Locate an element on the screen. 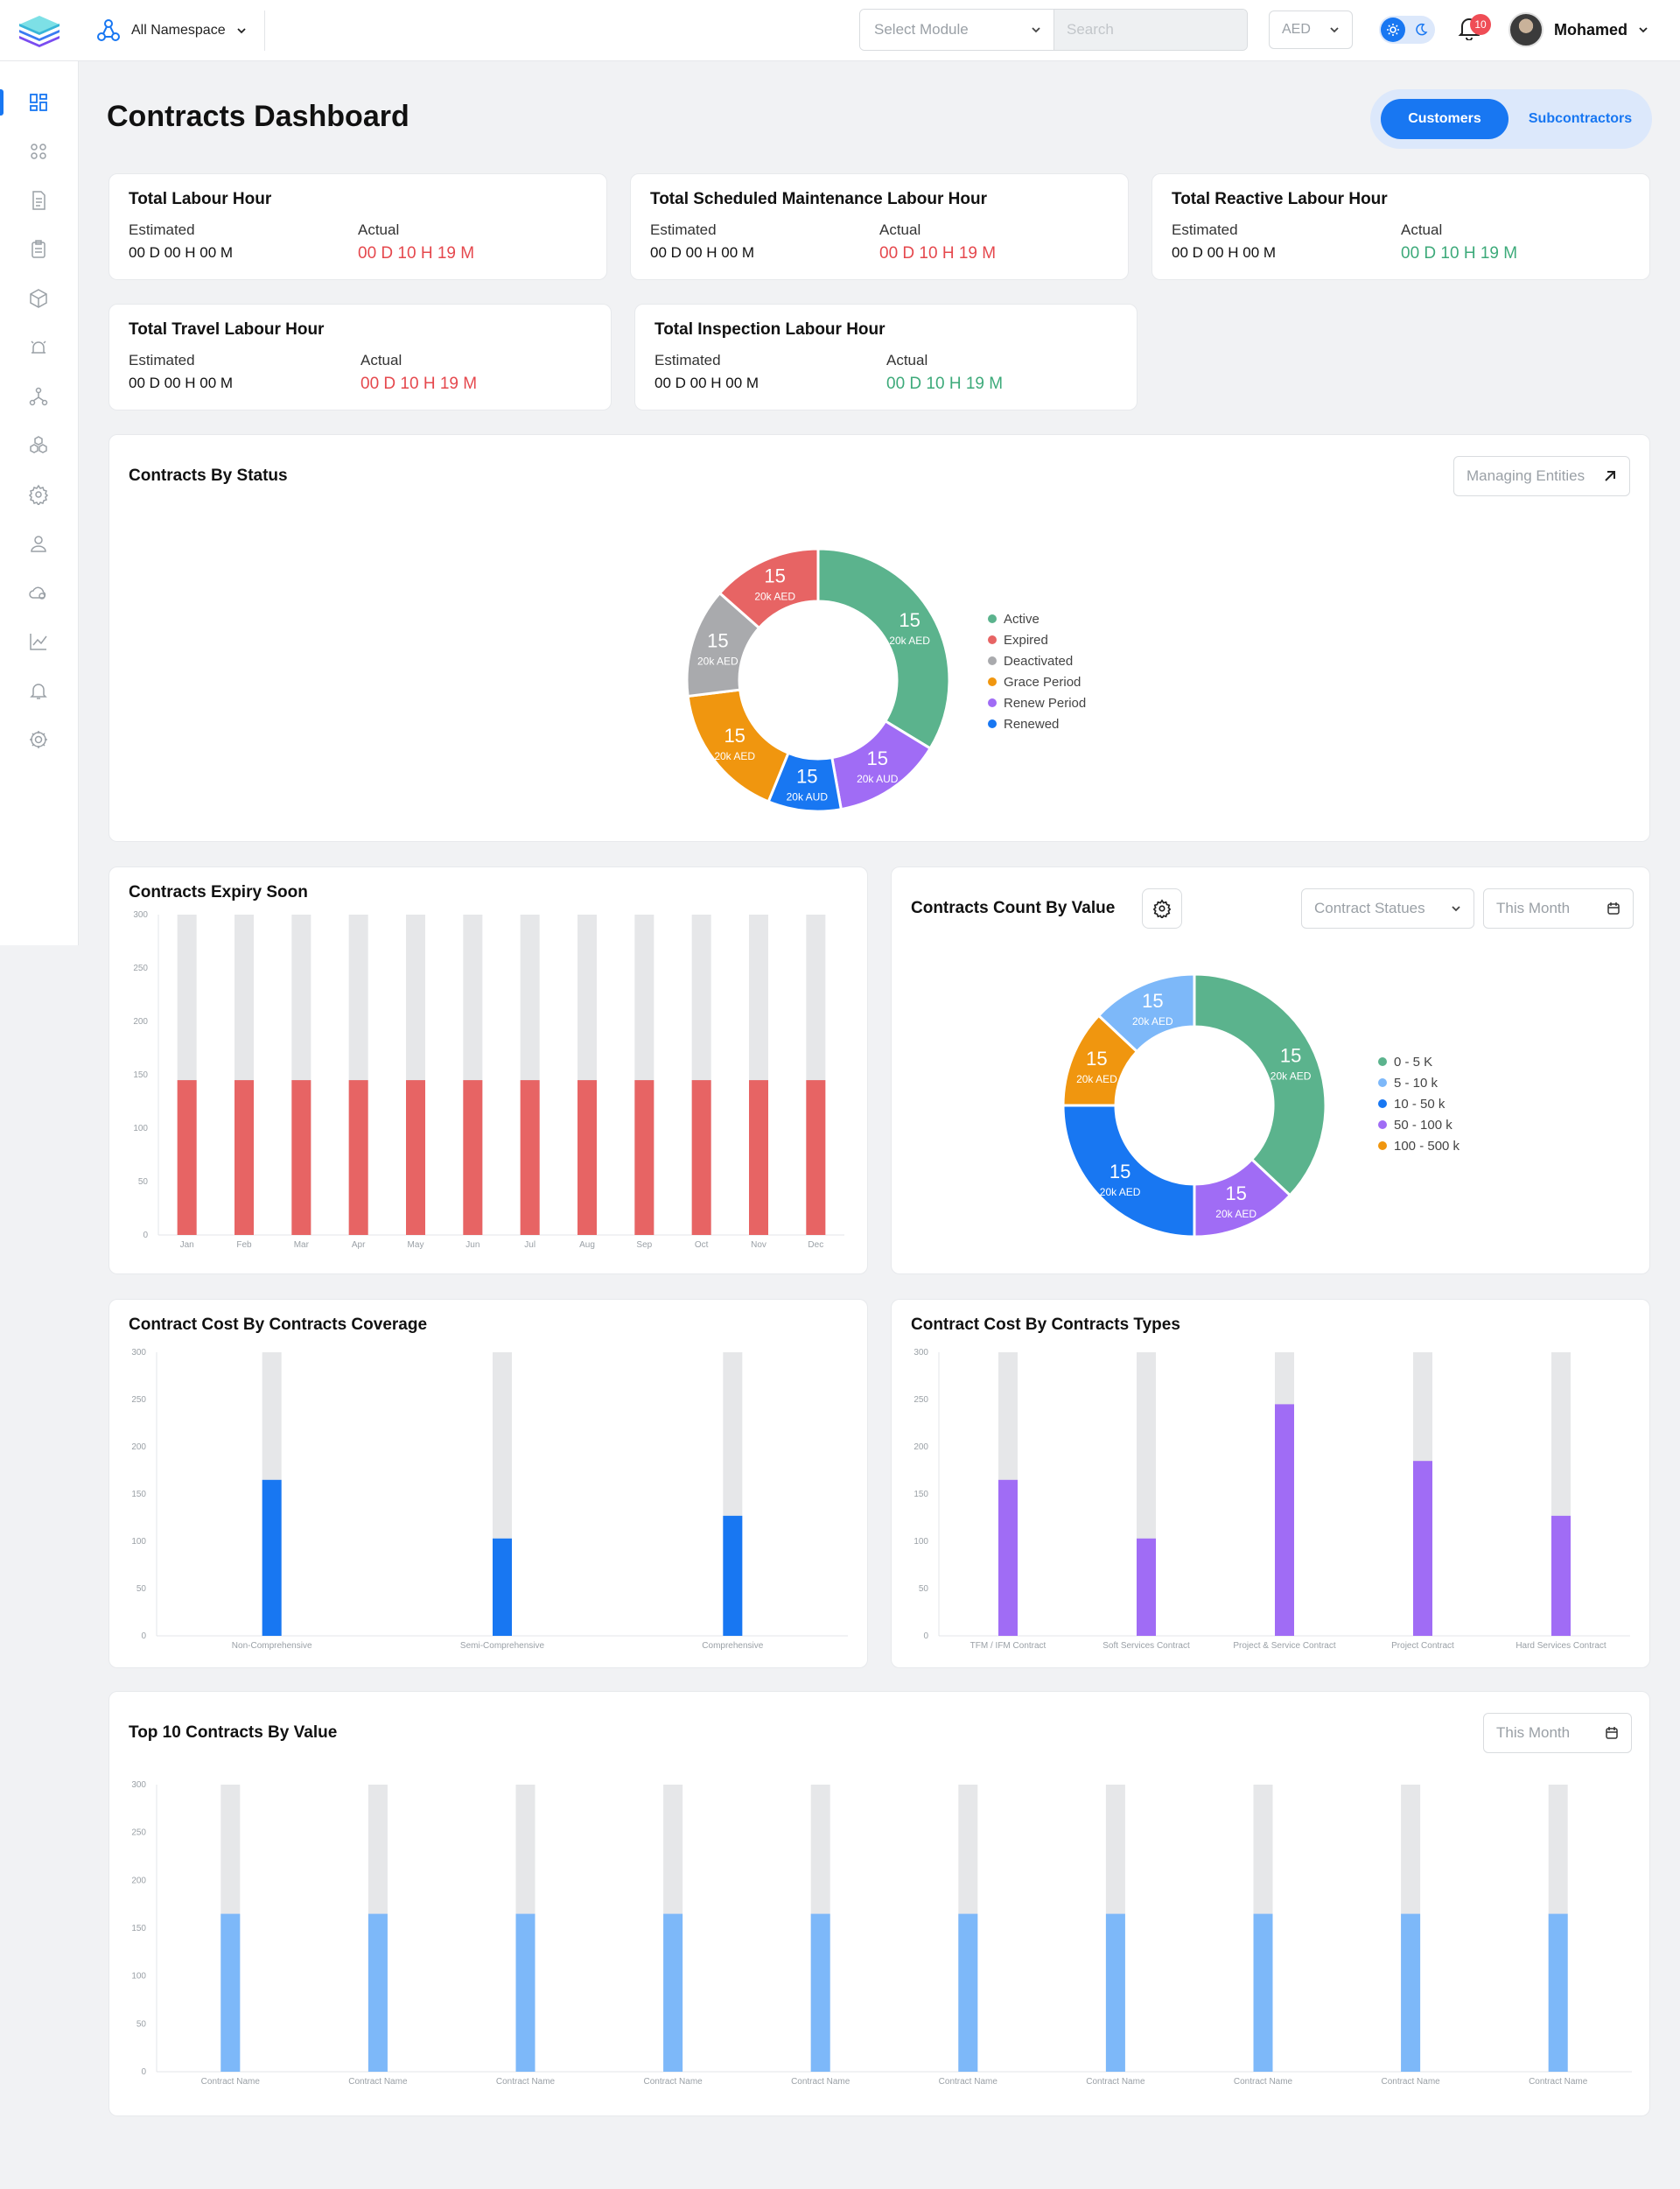  notification-icon is located at coordinates (38, 690).